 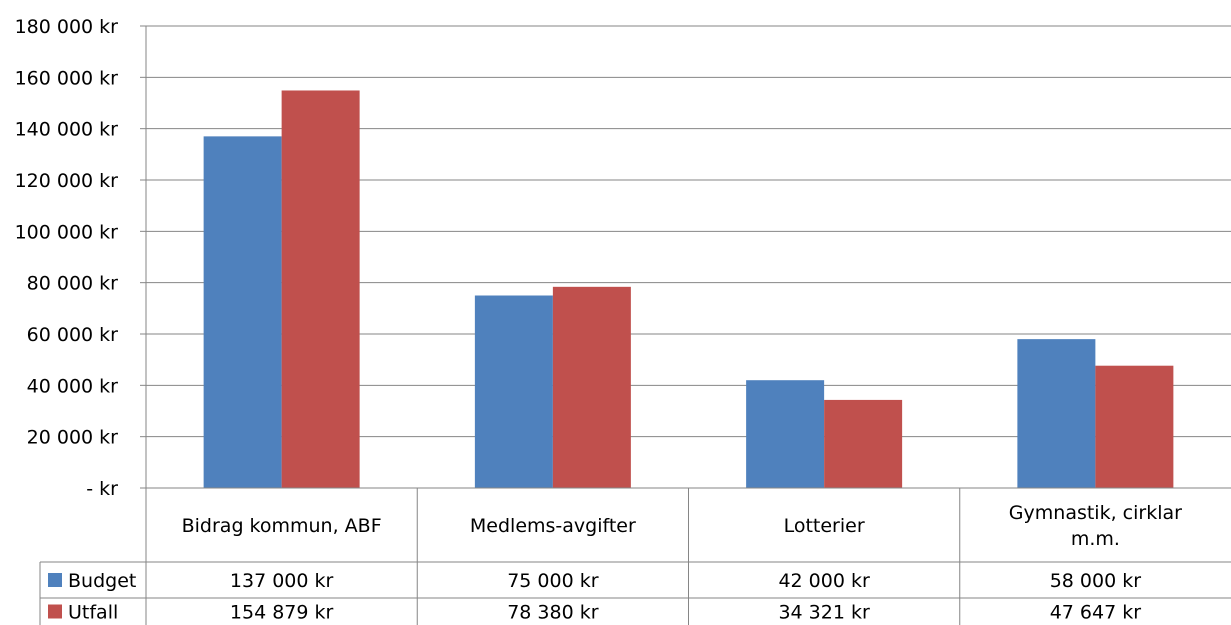 I want to click on table-cell: 137 000 kr, so click(x=282, y=581).